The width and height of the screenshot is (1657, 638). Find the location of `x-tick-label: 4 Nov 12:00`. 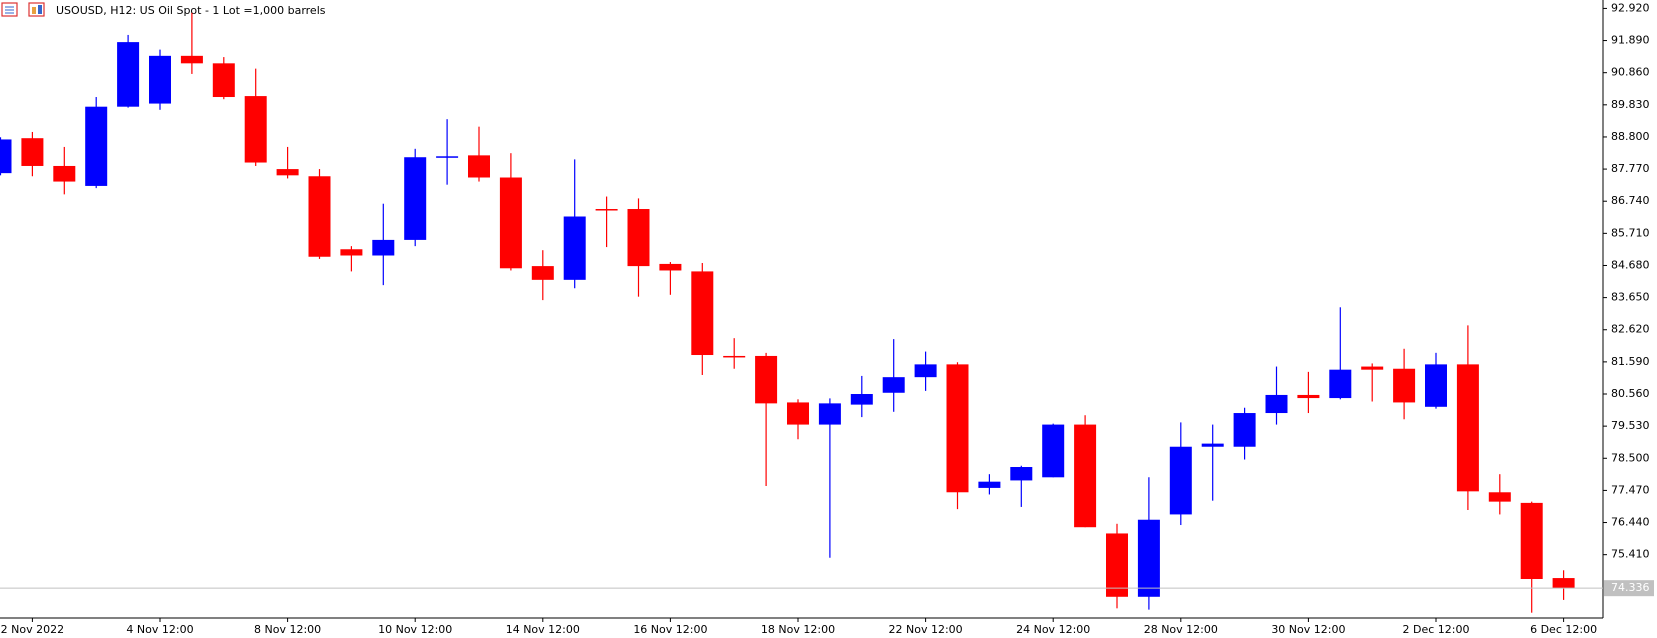

x-tick-label: 4 Nov 12:00 is located at coordinates (159, 629).